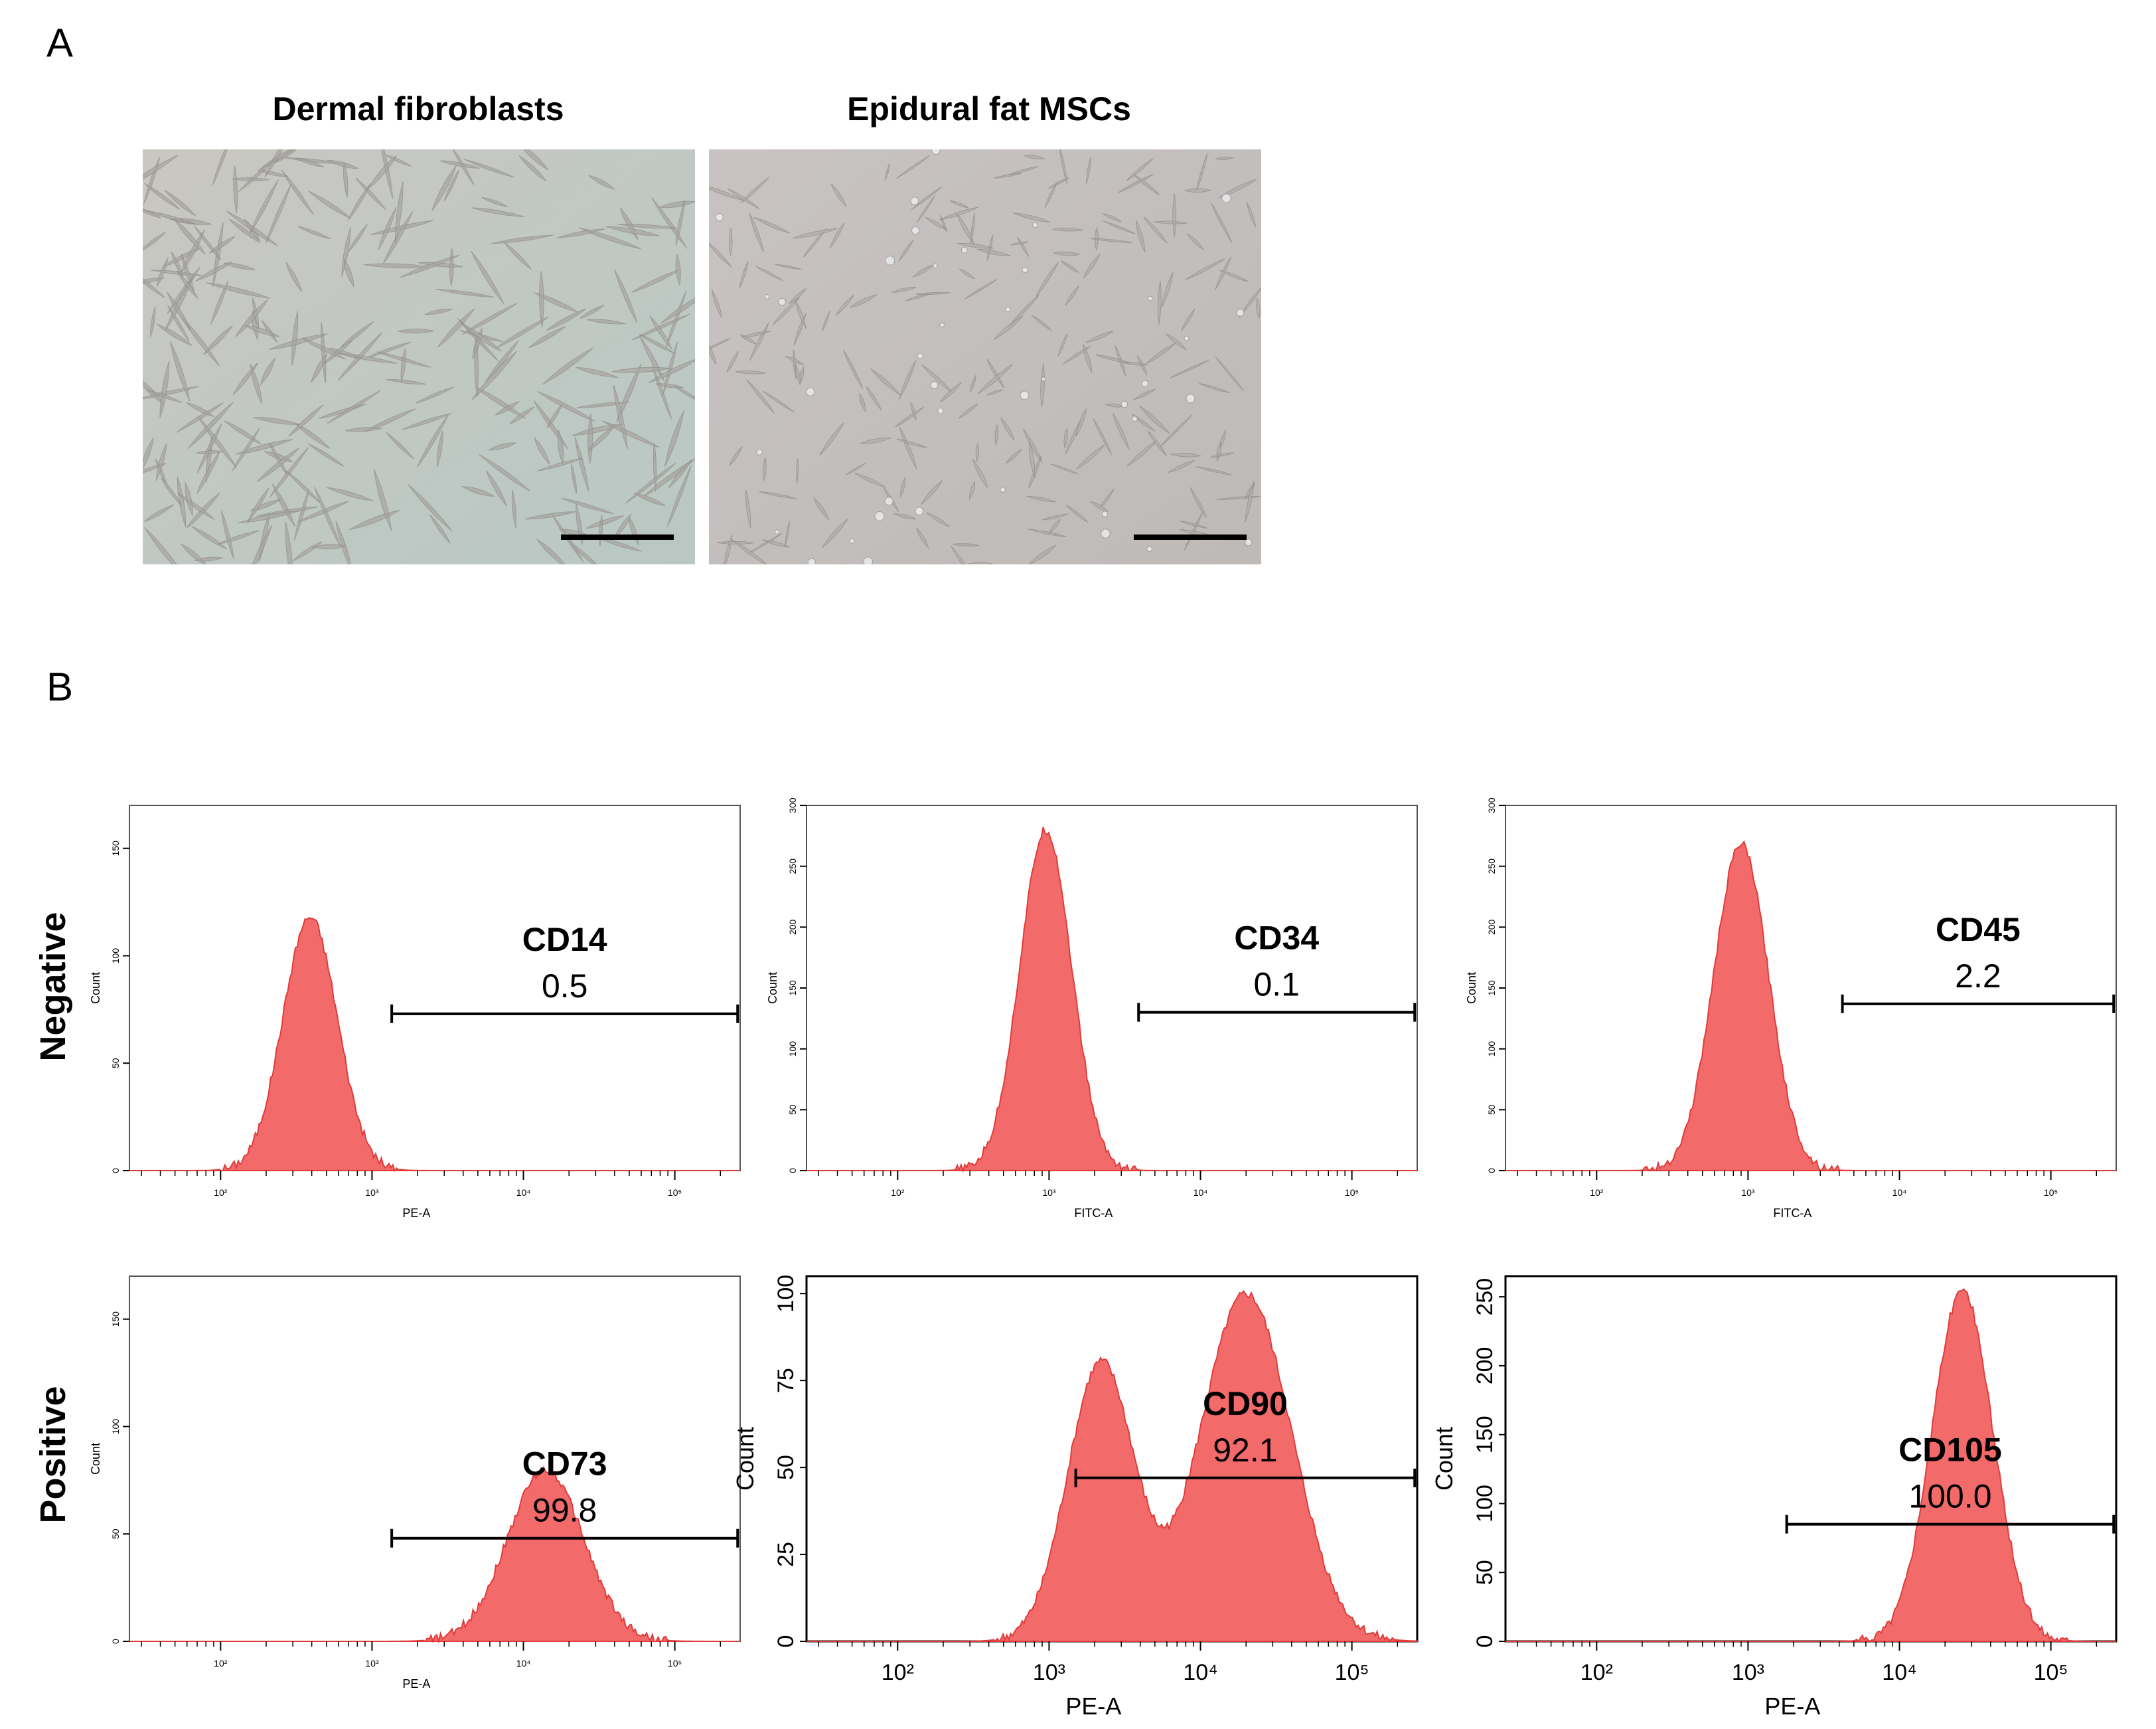  I want to click on y-tick-label: 25, so click(786, 1554).